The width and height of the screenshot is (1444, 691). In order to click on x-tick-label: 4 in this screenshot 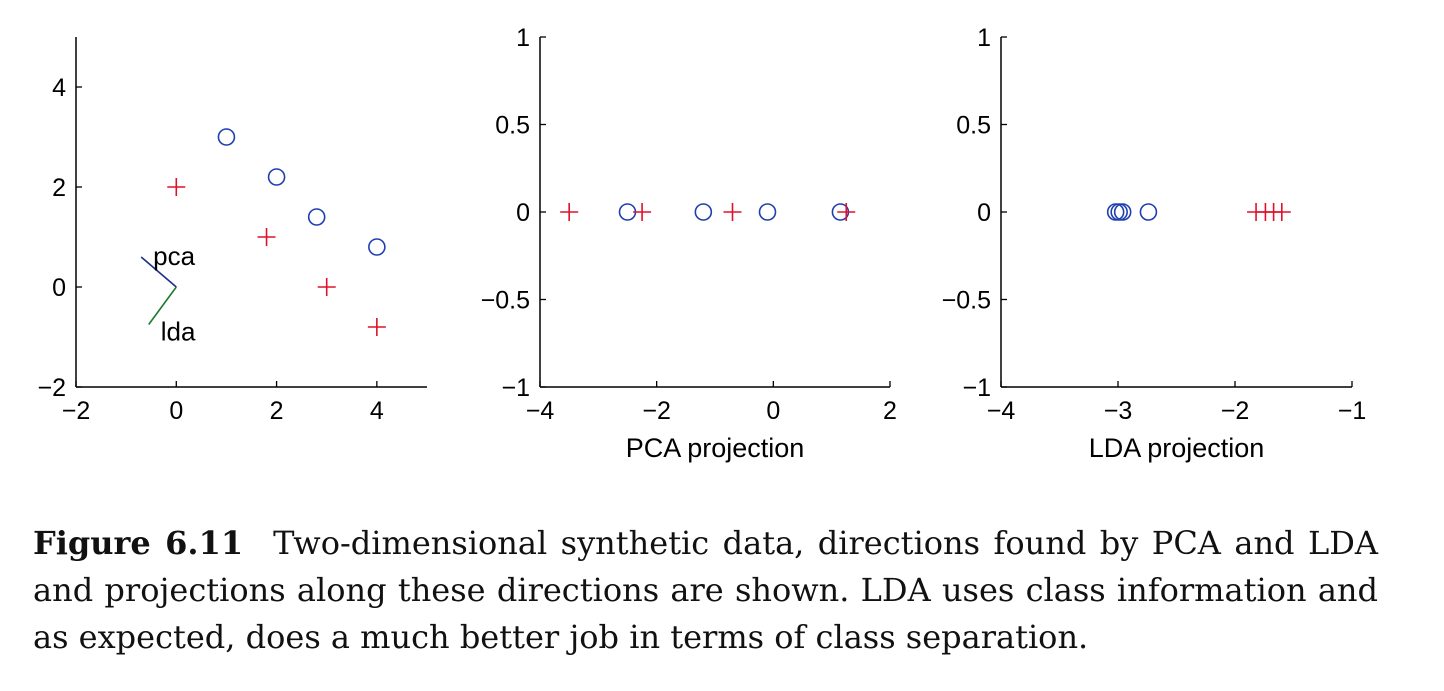, I will do `click(377, 411)`.